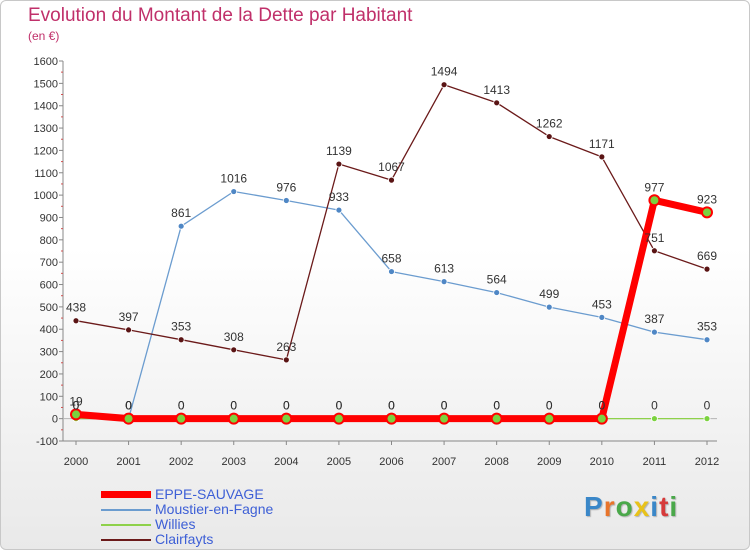 This screenshot has width=750, height=550. I want to click on y-tick-label: 500, so click(49, 308).